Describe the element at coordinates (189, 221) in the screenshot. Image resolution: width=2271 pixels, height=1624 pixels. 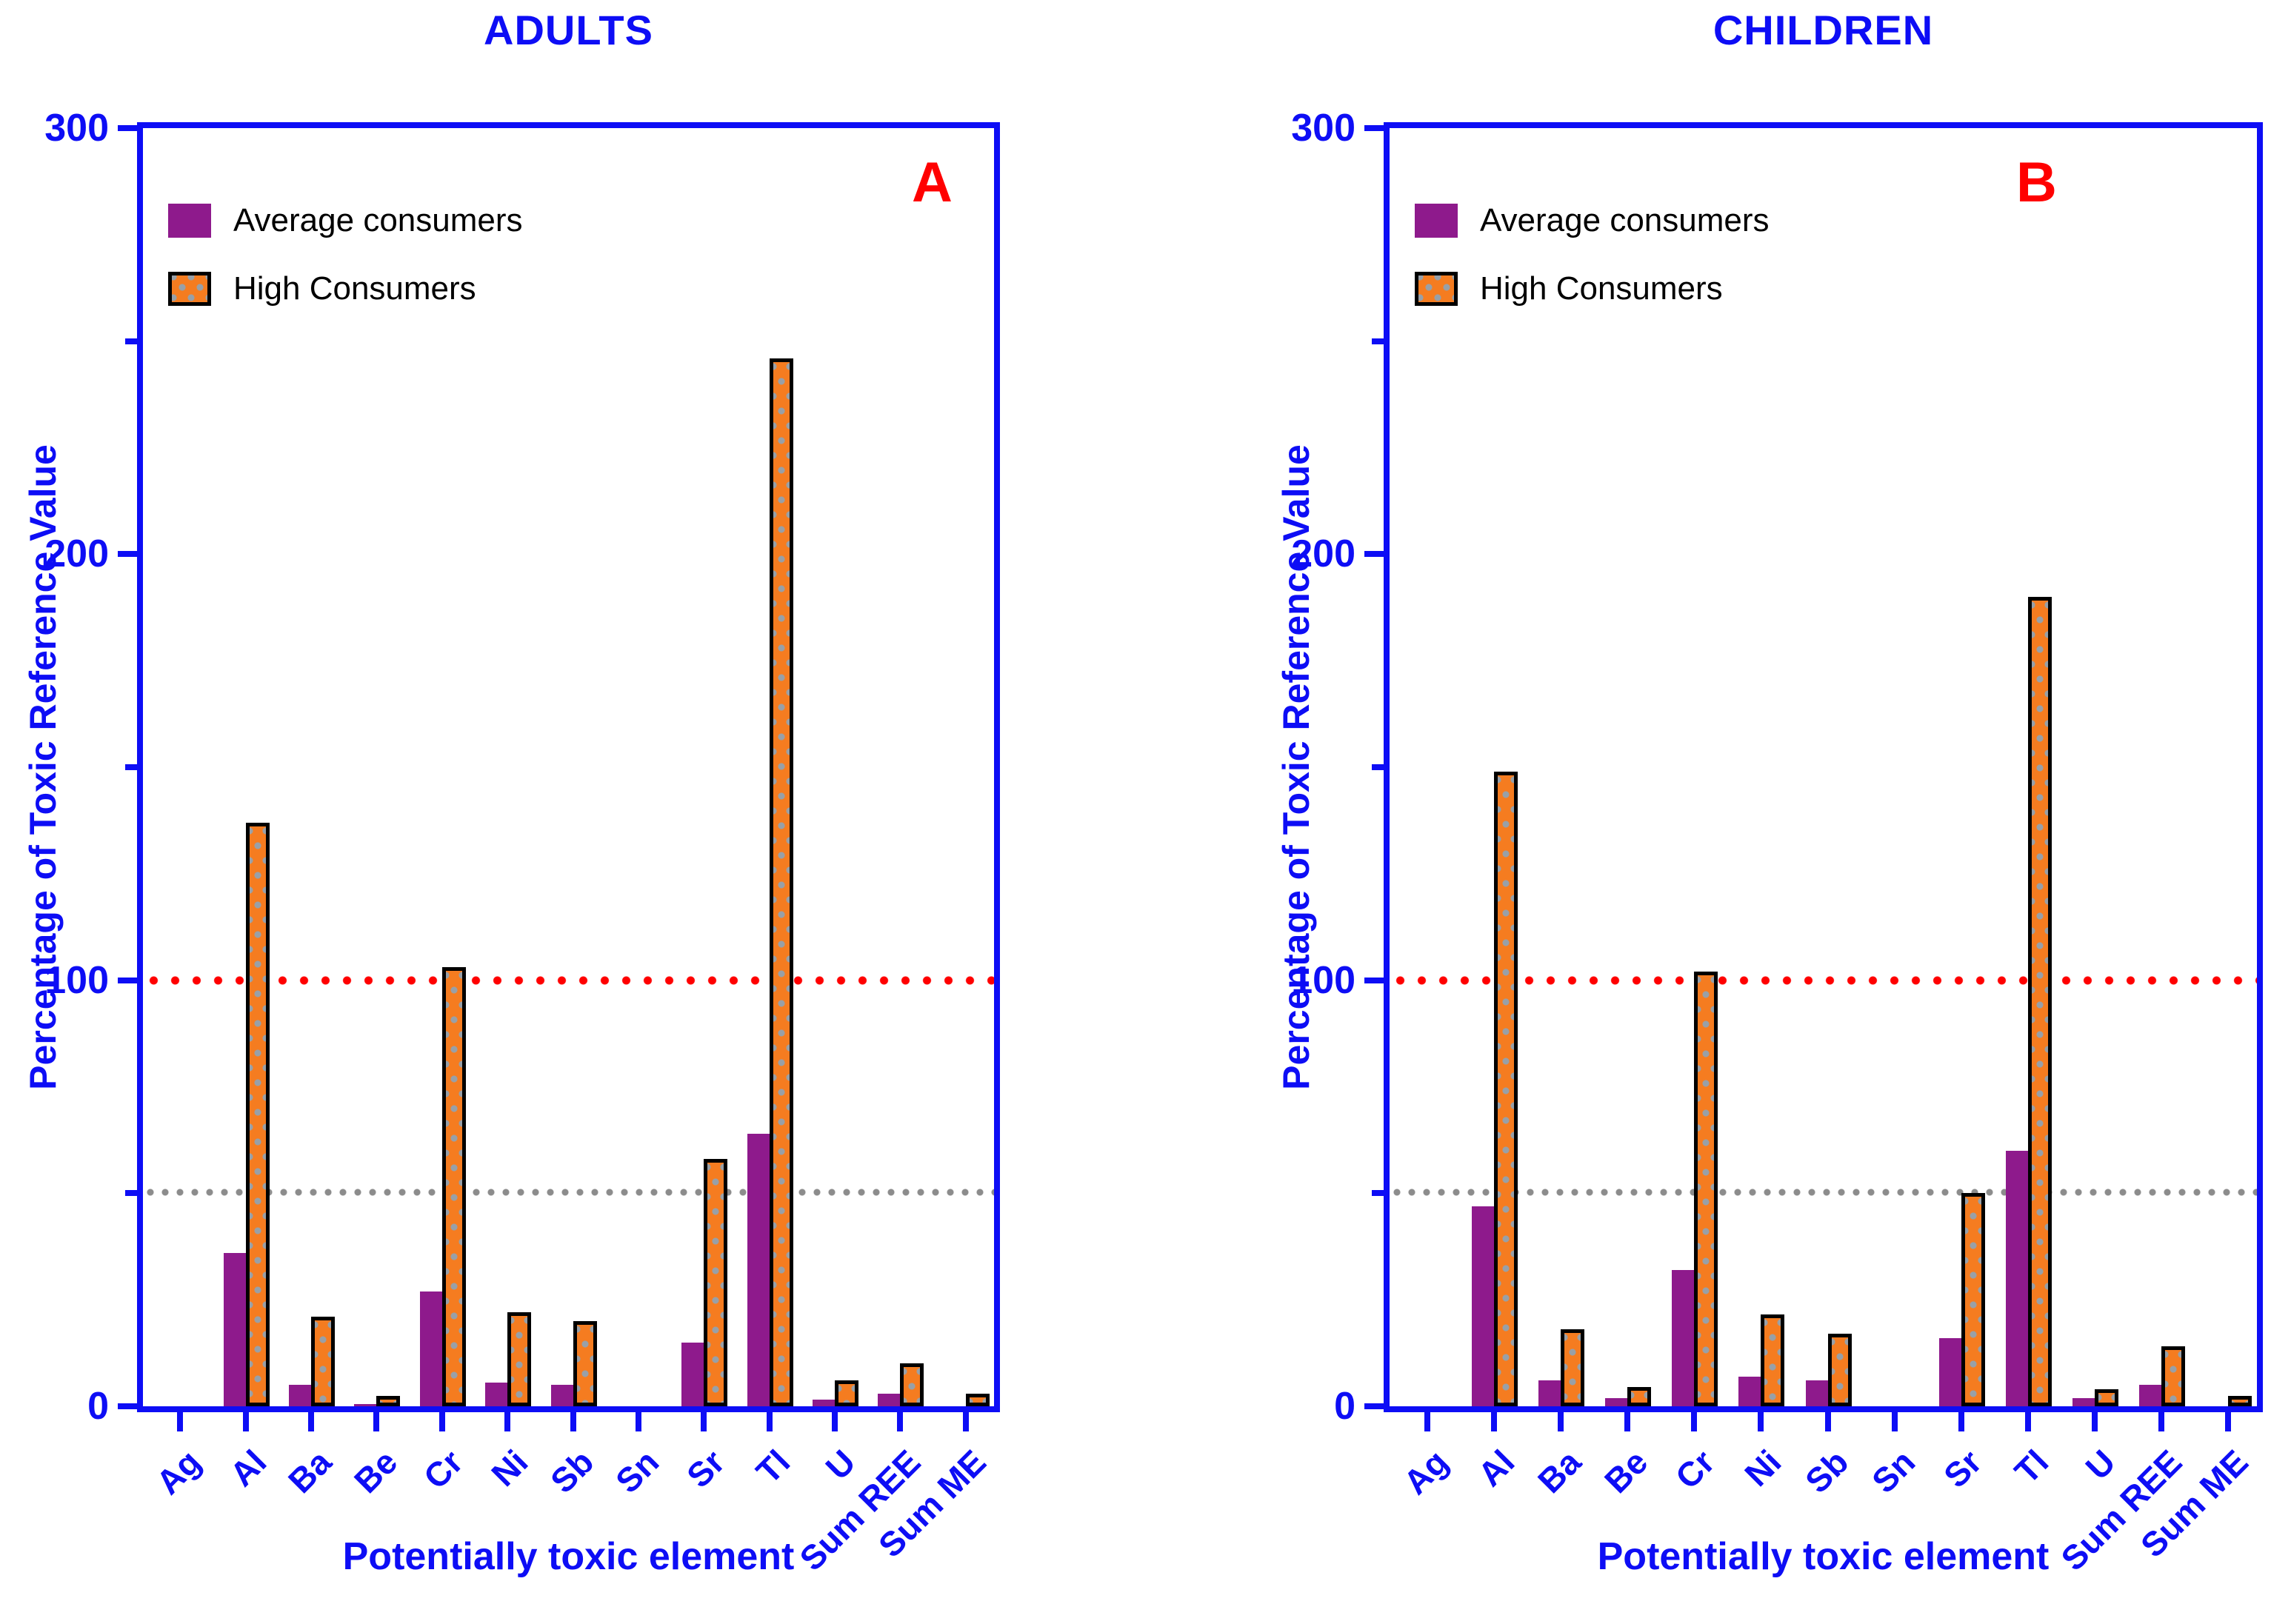
I see `legend-swatch-average-icon` at that location.